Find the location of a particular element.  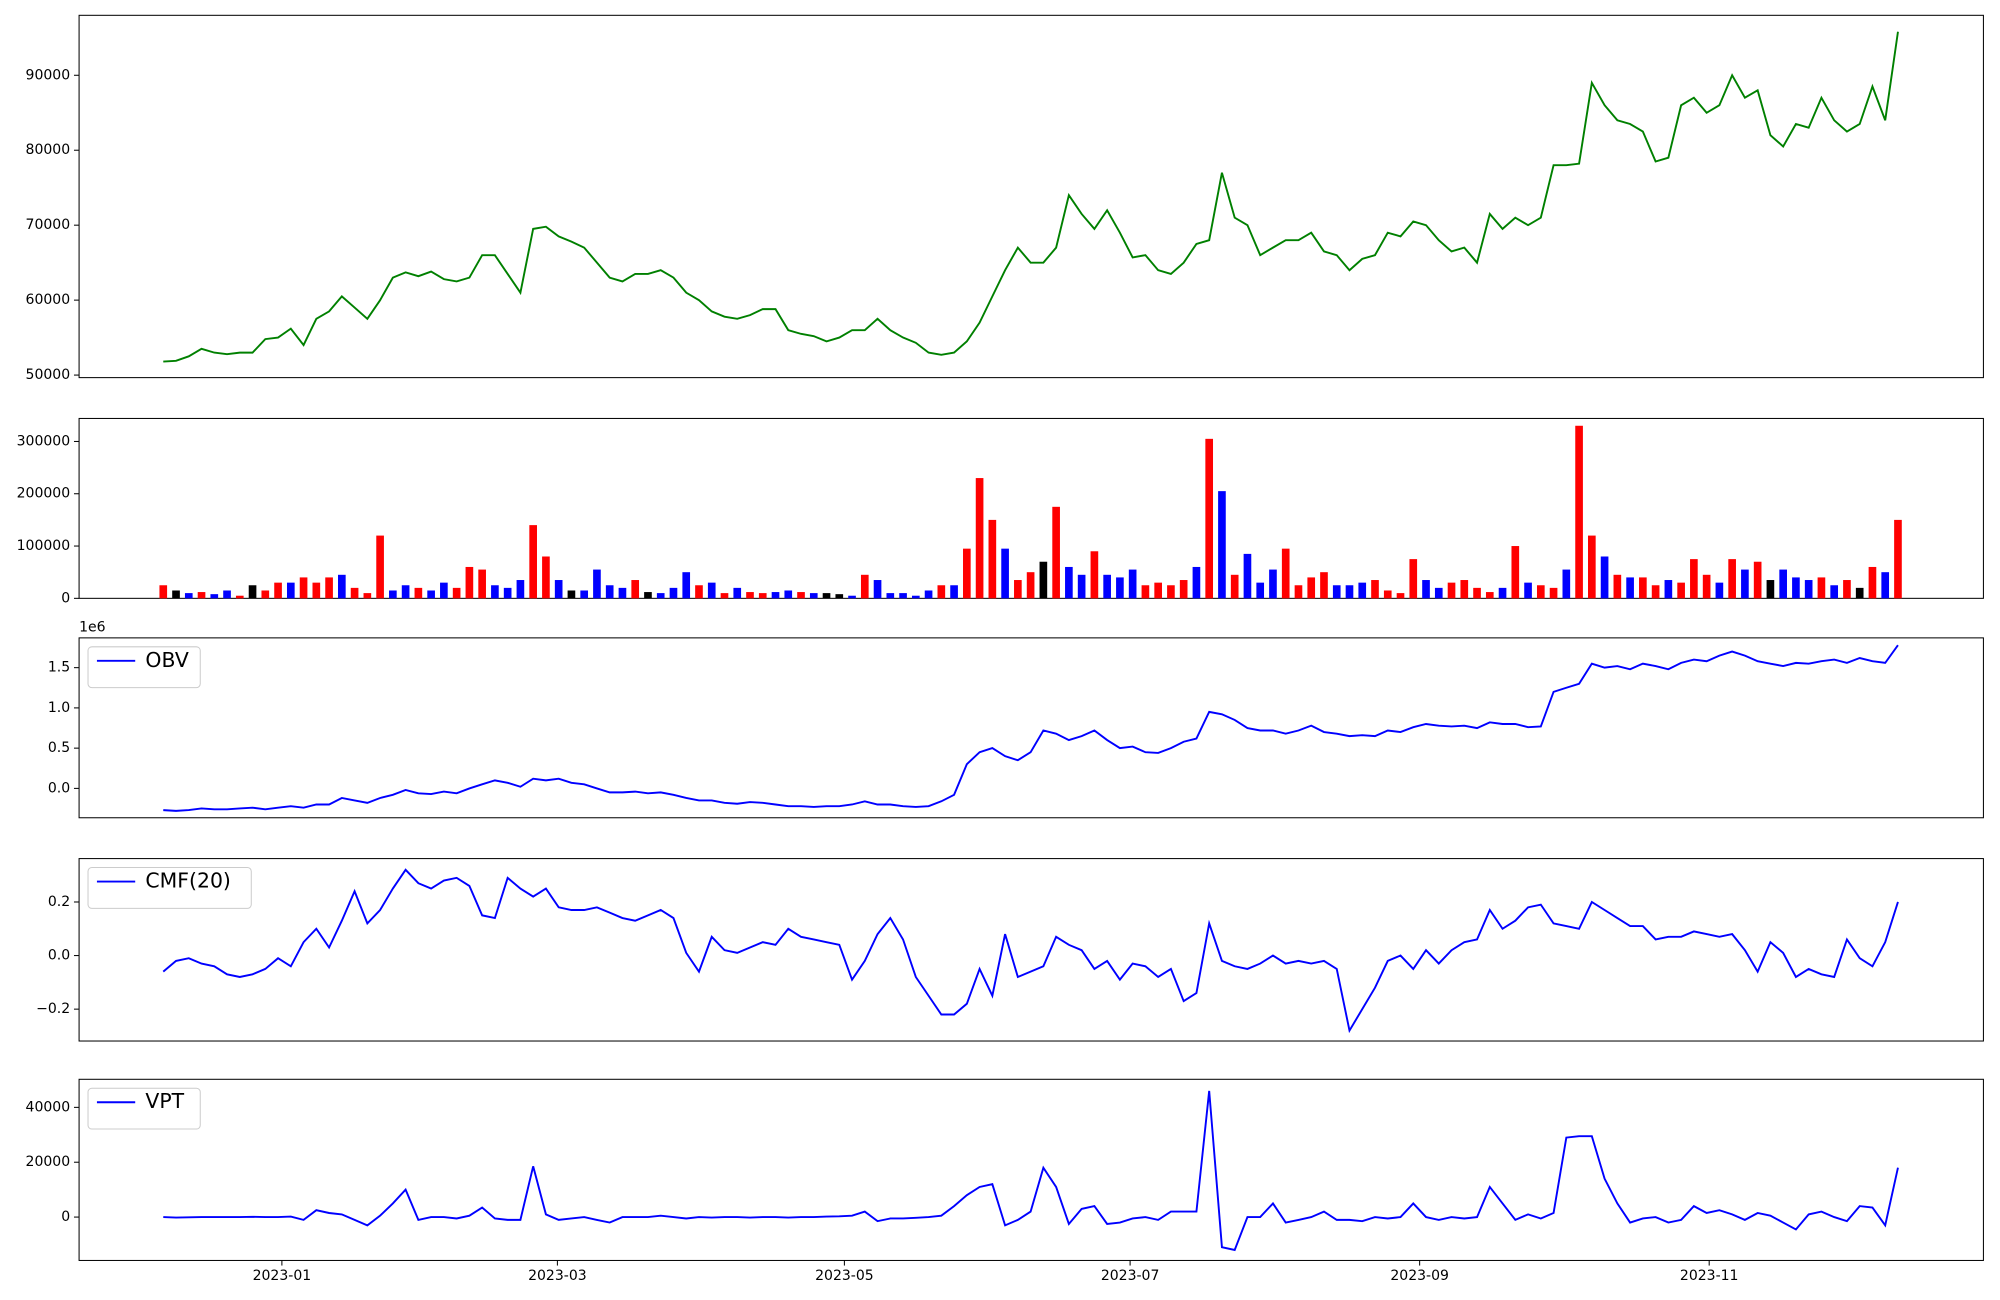

y-tick-label: 200000 is located at coordinates (44, 494).